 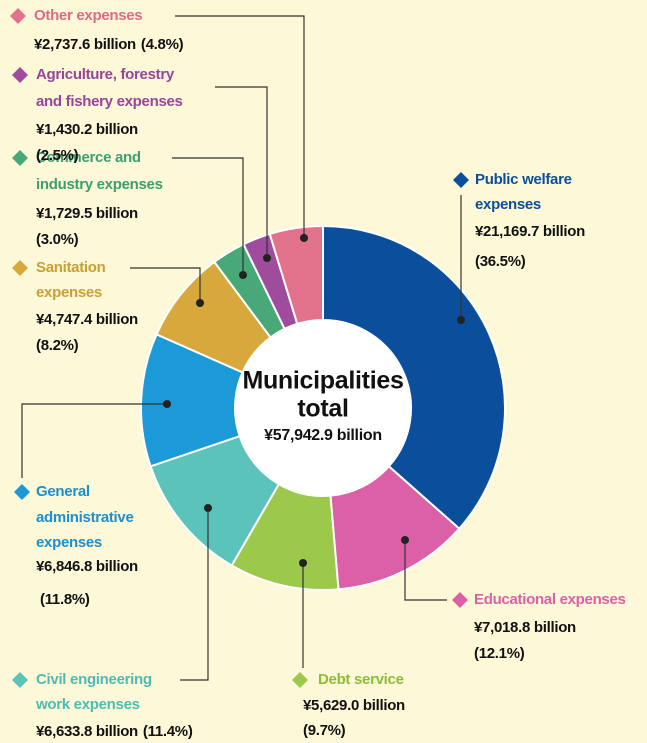 I want to click on percent-label: (9.7%), so click(x=324, y=730).